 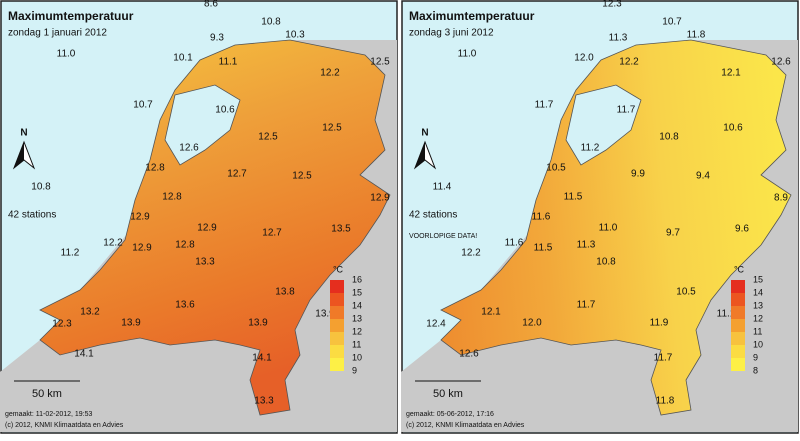 What do you see at coordinates (357, 305) in the screenshot?
I see `legend-tick: 14` at bounding box center [357, 305].